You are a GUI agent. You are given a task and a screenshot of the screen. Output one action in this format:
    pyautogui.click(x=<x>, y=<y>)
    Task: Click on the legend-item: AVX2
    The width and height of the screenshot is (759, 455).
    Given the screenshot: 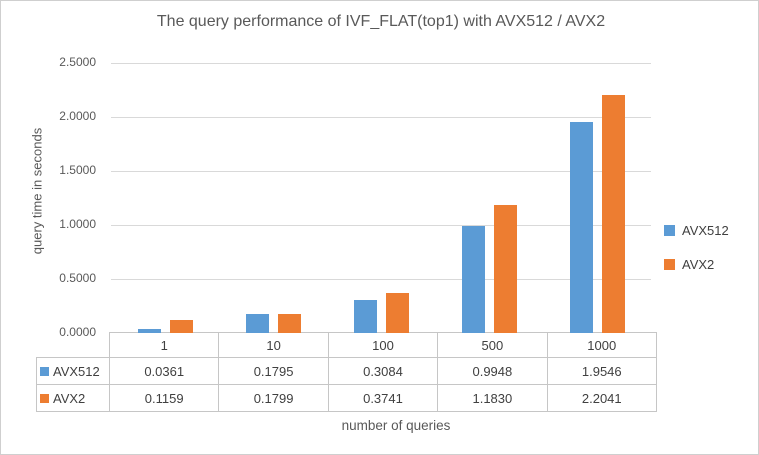 What is the action you would take?
    pyautogui.click(x=696, y=264)
    